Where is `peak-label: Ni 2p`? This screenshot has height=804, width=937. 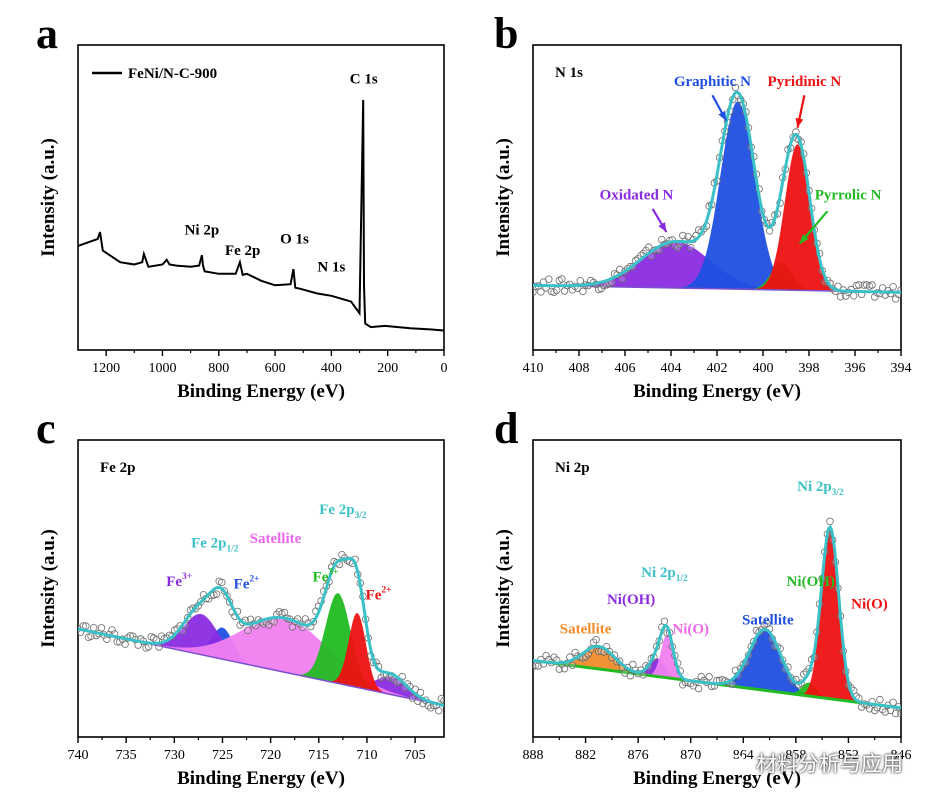 peak-label: Ni 2p is located at coordinates (202, 230).